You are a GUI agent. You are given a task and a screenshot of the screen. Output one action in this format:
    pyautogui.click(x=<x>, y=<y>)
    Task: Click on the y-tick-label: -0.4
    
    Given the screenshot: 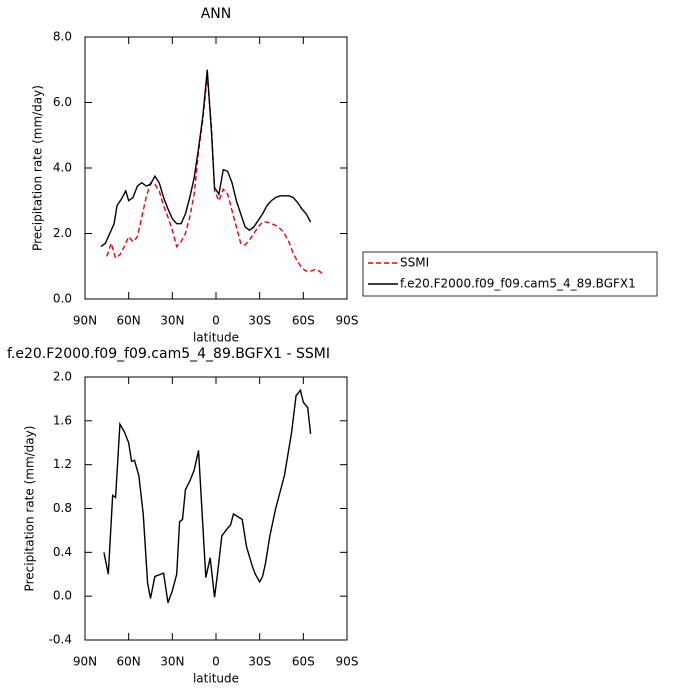 What is the action you would take?
    pyautogui.click(x=60, y=640)
    